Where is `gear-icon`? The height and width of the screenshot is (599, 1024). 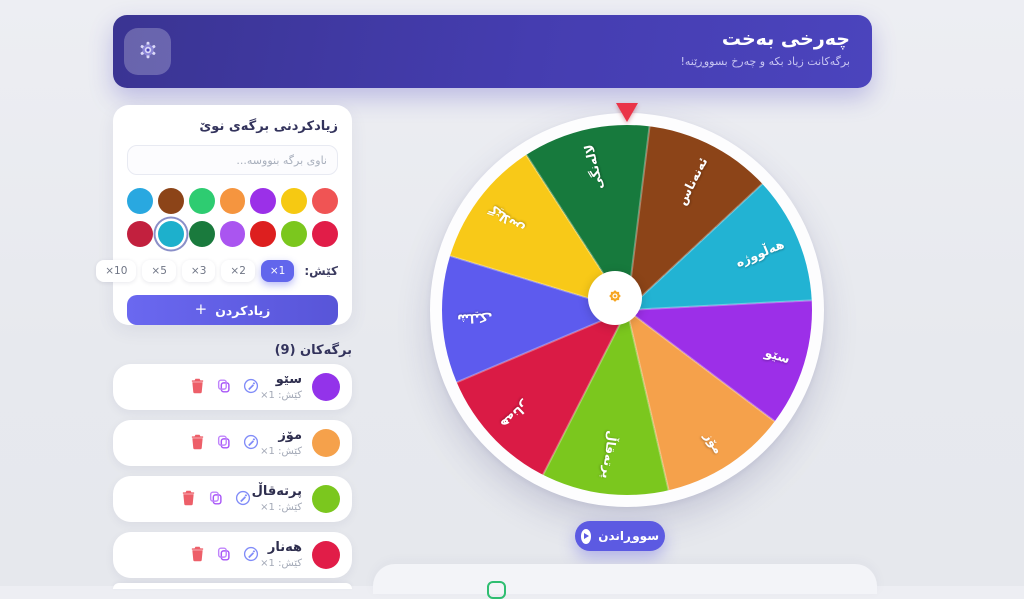 gear-icon is located at coordinates (148, 51).